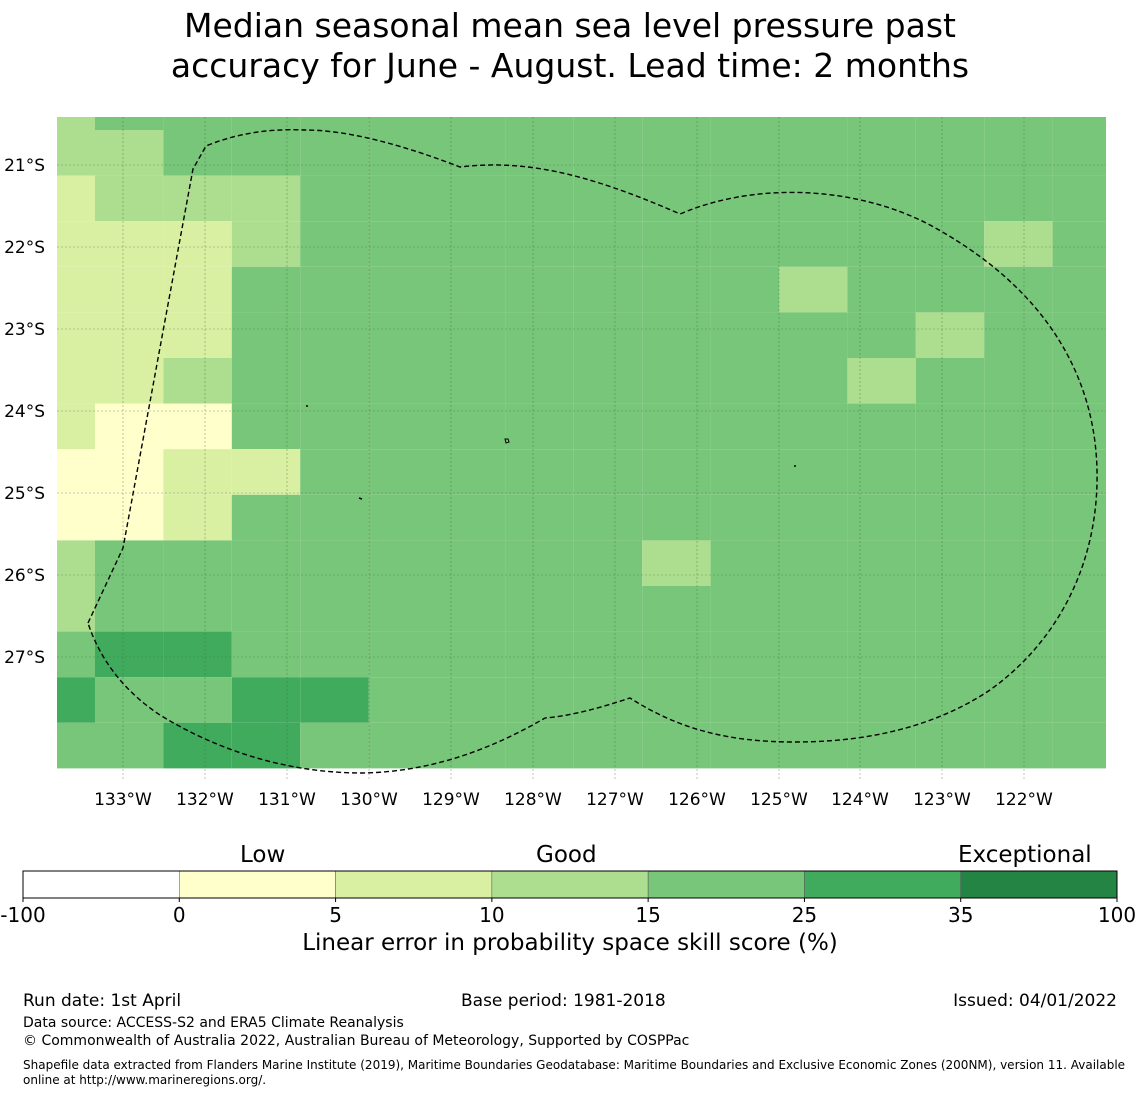  Describe the element at coordinates (804, 915) in the screenshot. I see `colorbar-tick-label: 25` at that location.